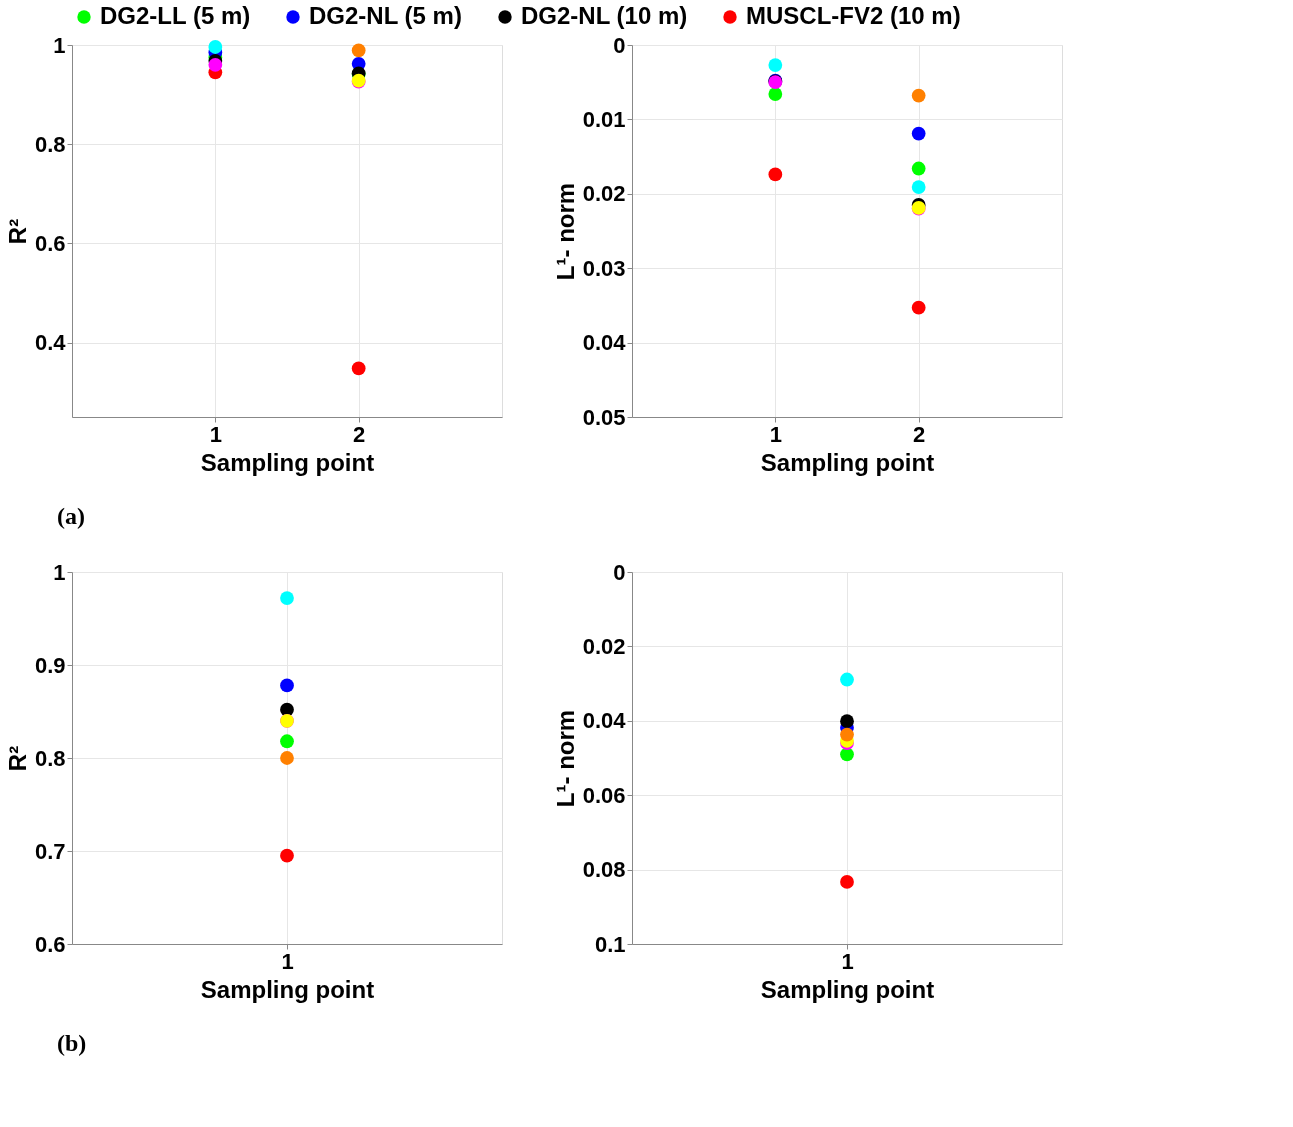  What do you see at coordinates (72, 1043) in the screenshot?
I see `text: (b)` at bounding box center [72, 1043].